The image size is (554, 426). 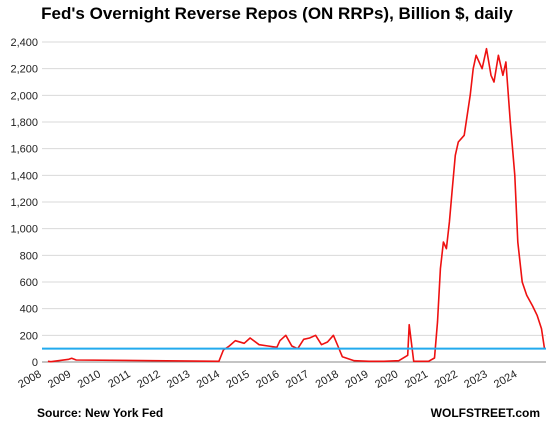 I want to click on x-tick-label: 2017, so click(x=297, y=379).